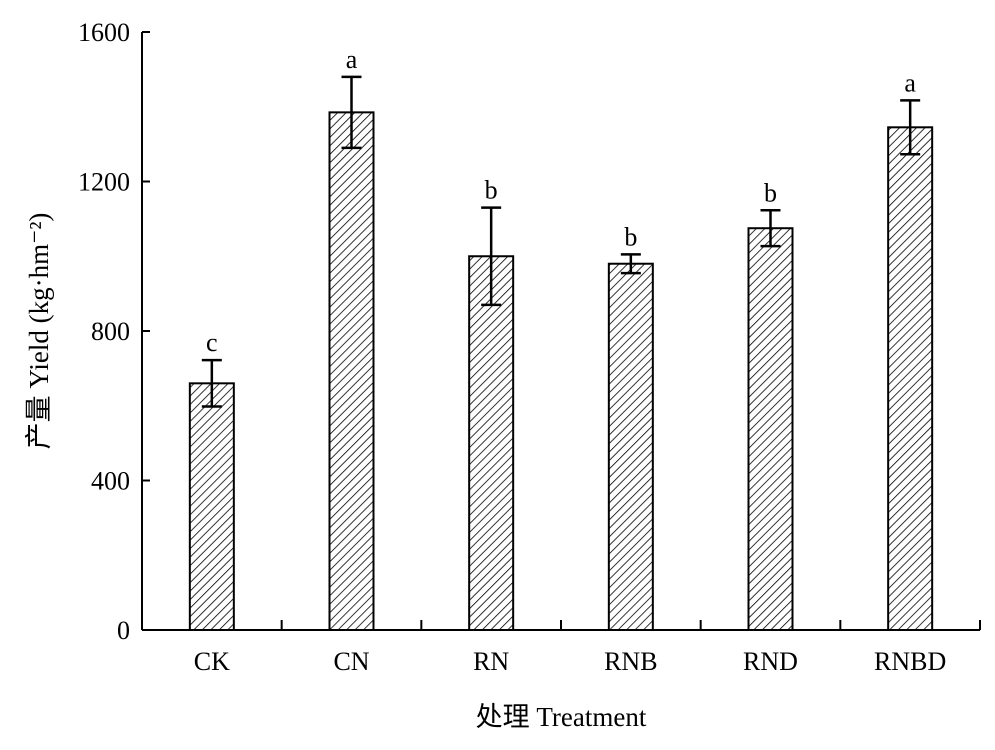 The width and height of the screenshot is (995, 750). I want to click on bar-rn, so click(491, 443).